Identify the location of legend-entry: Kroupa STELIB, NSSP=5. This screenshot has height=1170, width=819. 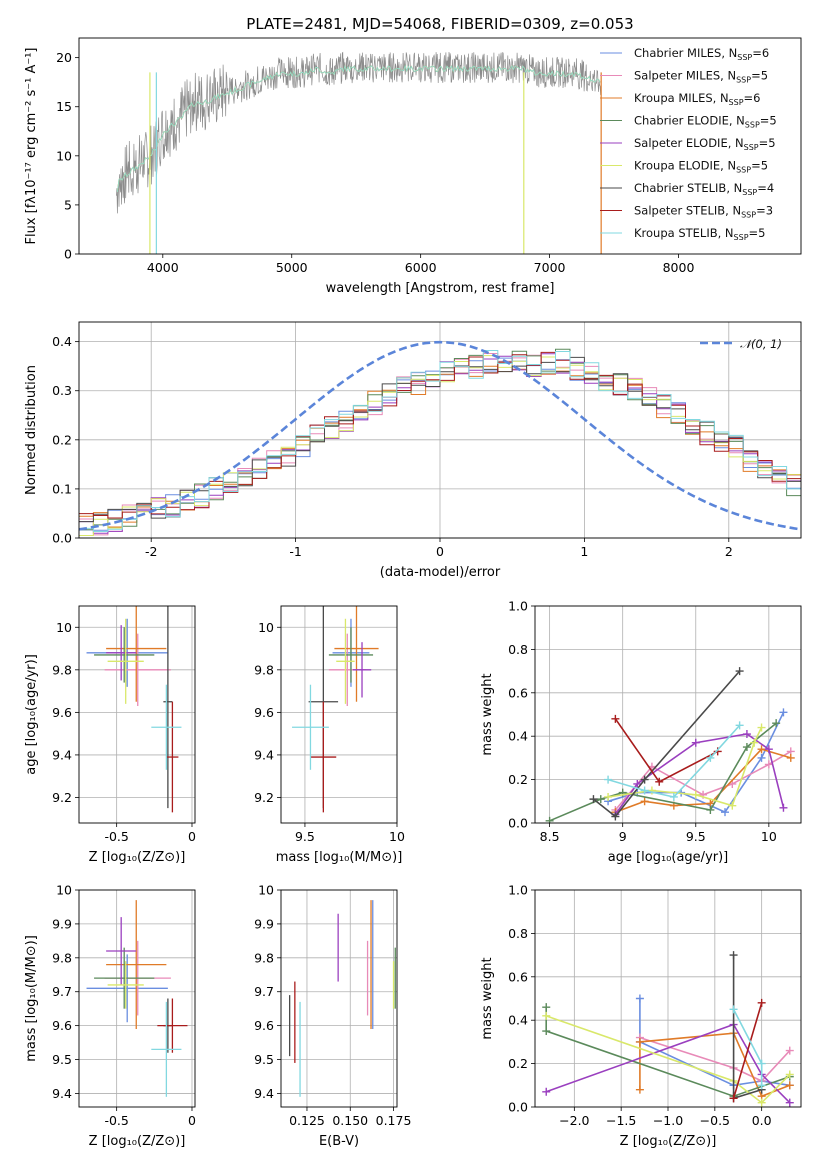
(699, 234).